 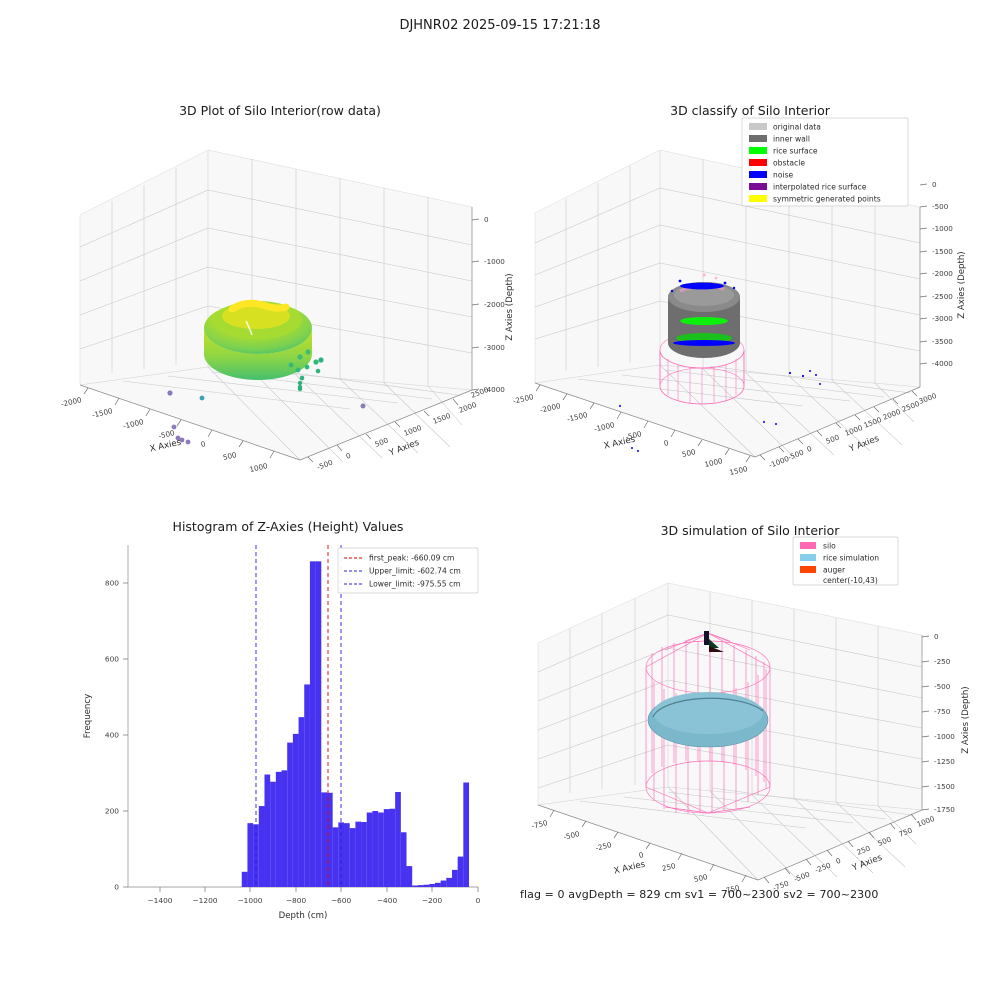 I want to click on simulation-legend-label-0: silo, so click(x=829, y=546).